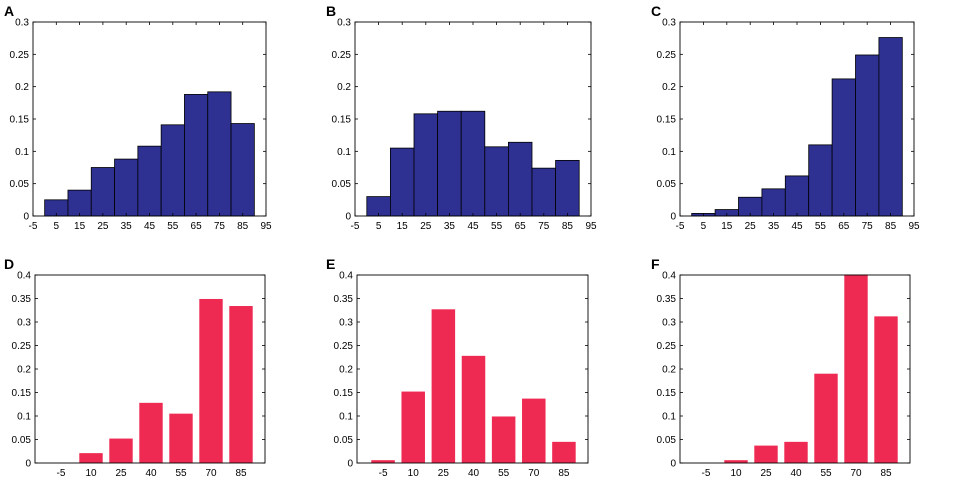  Describe the element at coordinates (330, 264) in the screenshot. I see `panel-label: E` at that location.